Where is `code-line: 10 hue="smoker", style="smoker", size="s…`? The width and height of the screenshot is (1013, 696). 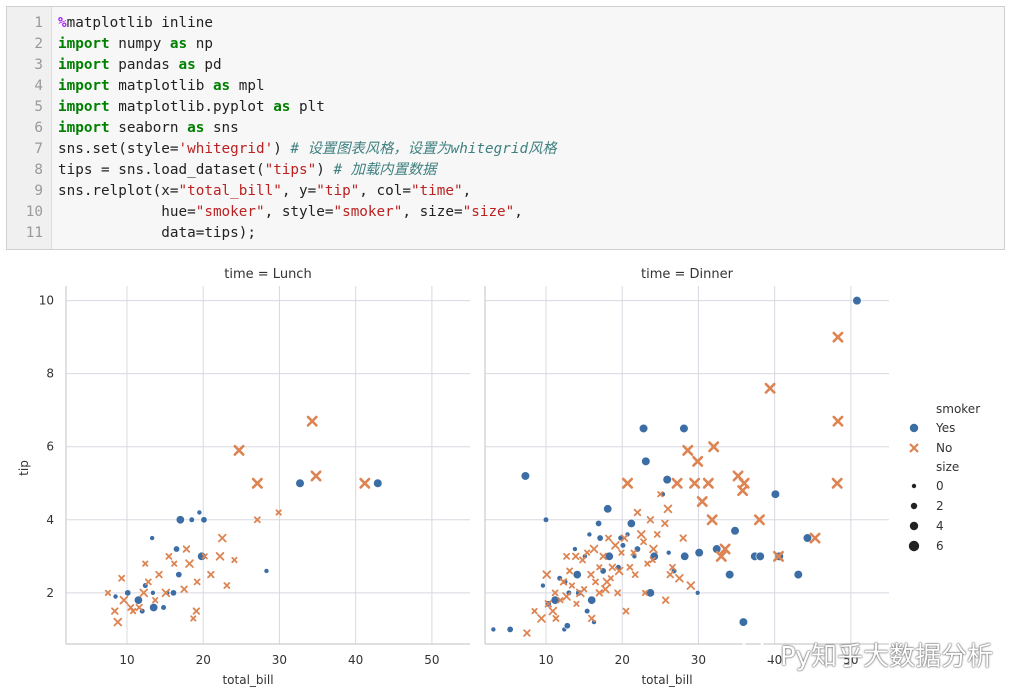 code-line: 10 hue="smoker", style="smoker", size="s… is located at coordinates (502, 212).